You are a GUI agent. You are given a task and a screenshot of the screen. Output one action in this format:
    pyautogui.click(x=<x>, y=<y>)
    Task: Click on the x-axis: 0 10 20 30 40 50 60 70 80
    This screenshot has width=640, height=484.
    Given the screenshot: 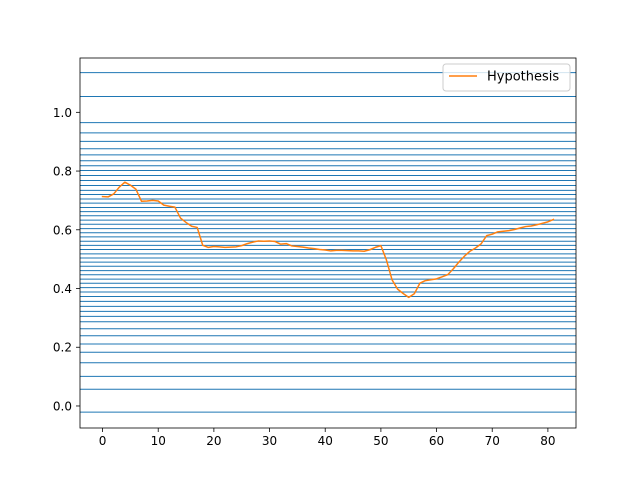 What is the action you would take?
    pyautogui.click(x=327, y=438)
    